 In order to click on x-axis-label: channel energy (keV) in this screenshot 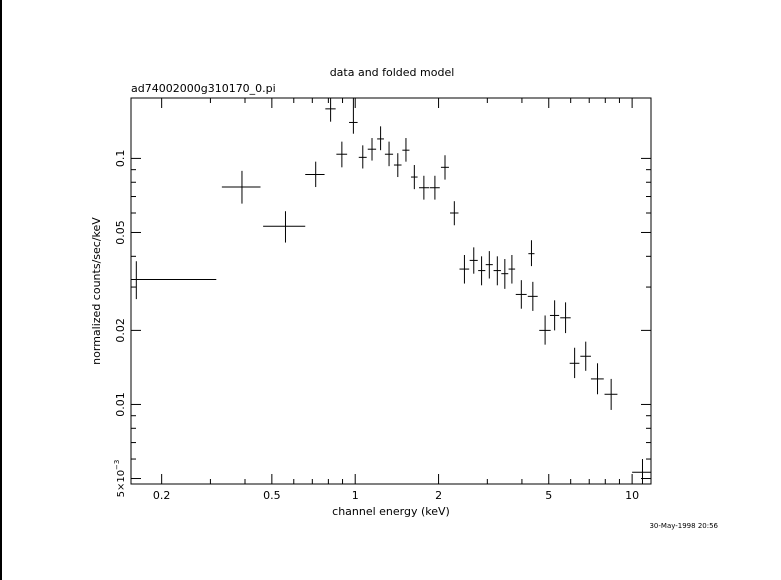, I will do `click(391, 511)`.